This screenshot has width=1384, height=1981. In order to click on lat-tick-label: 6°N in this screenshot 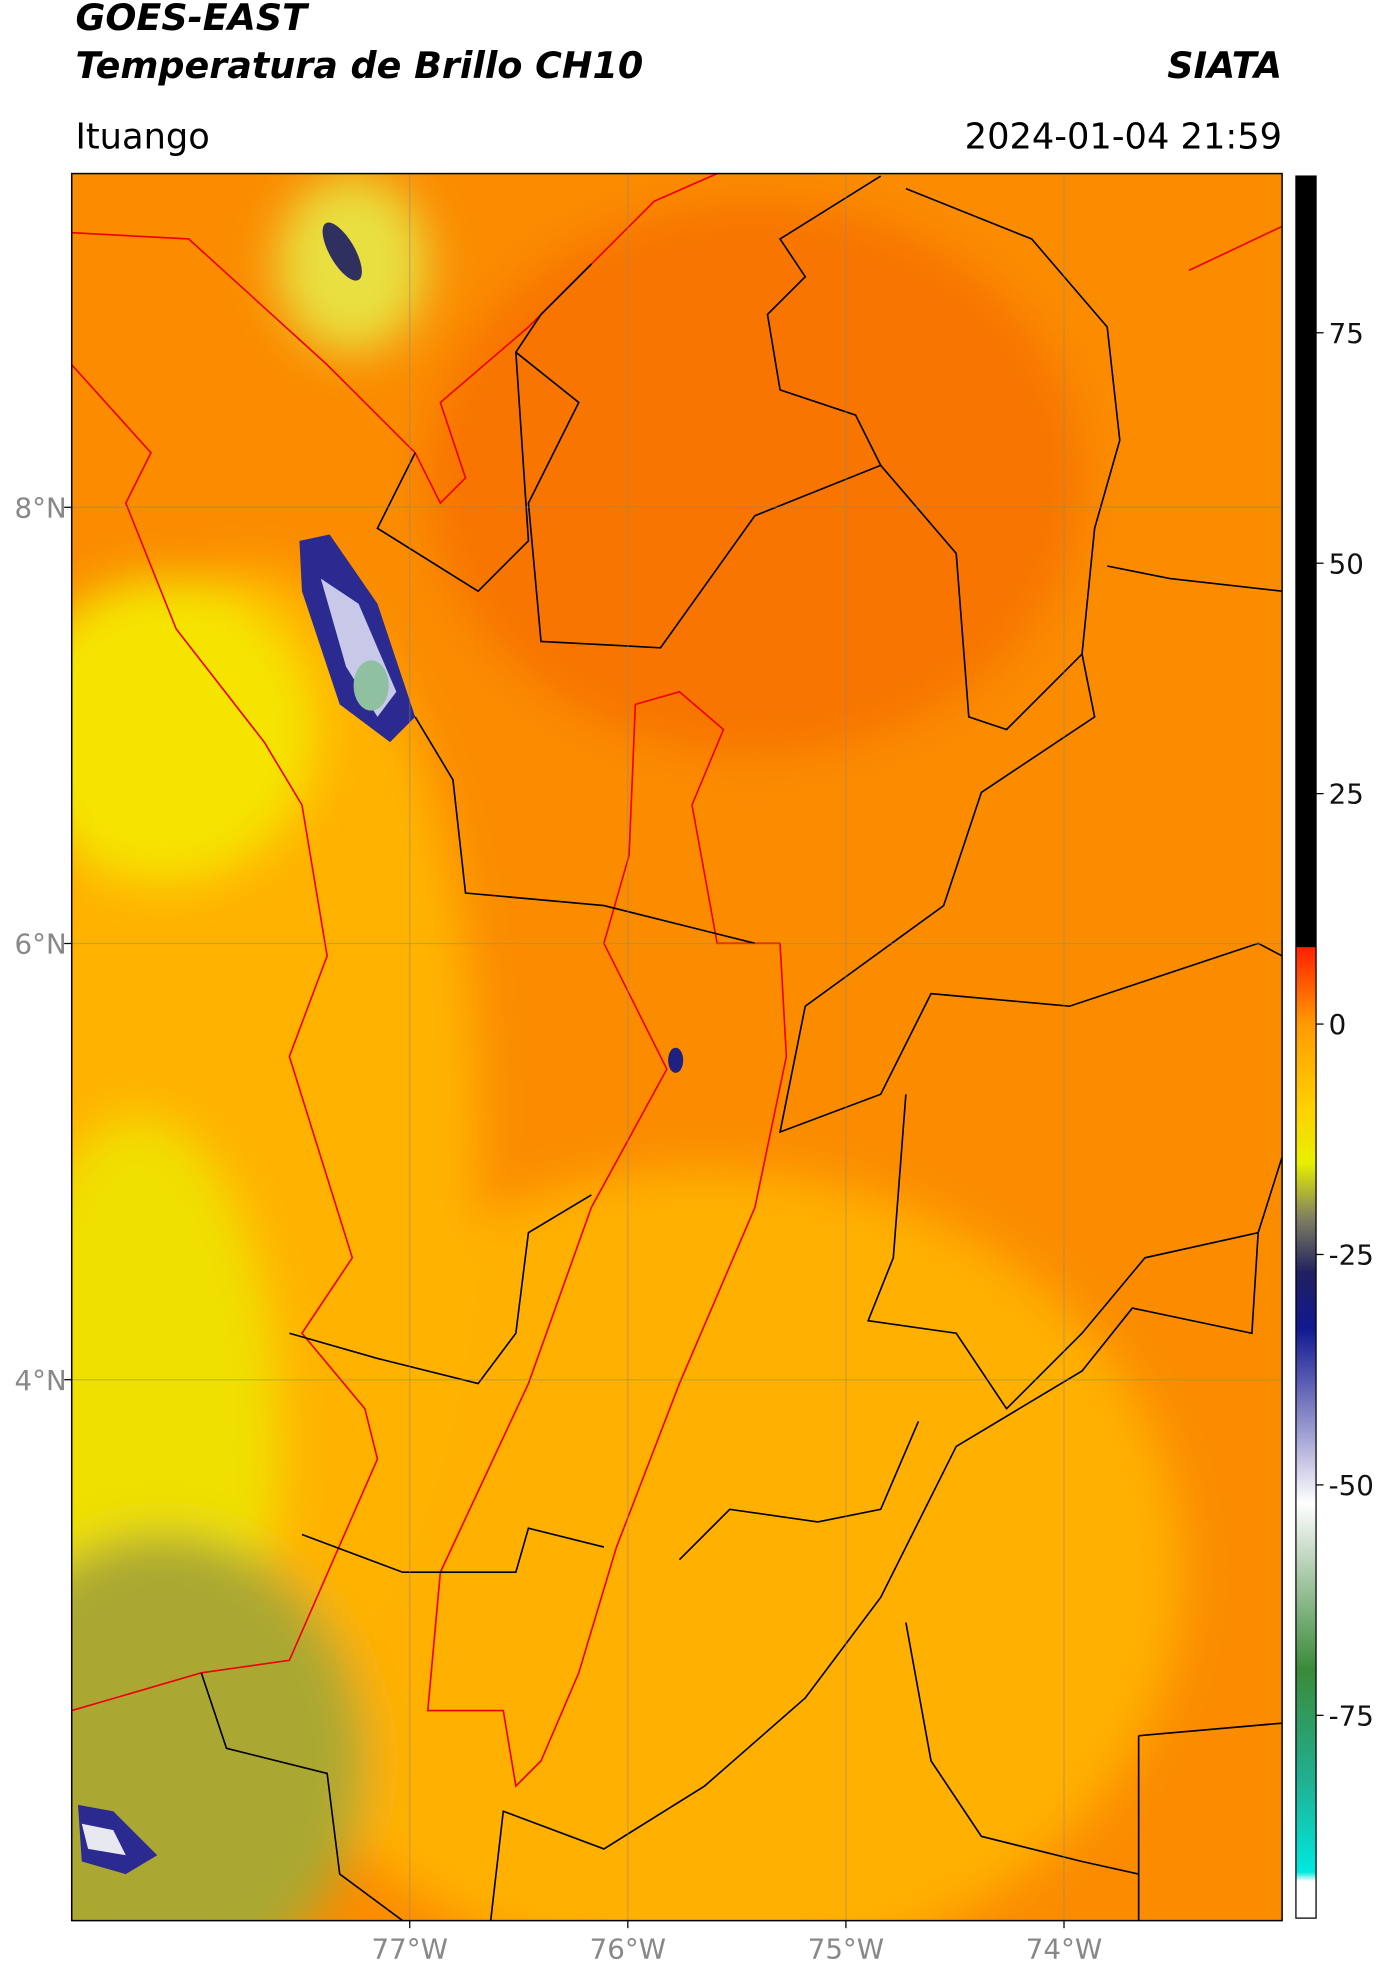, I will do `click(41, 944)`.